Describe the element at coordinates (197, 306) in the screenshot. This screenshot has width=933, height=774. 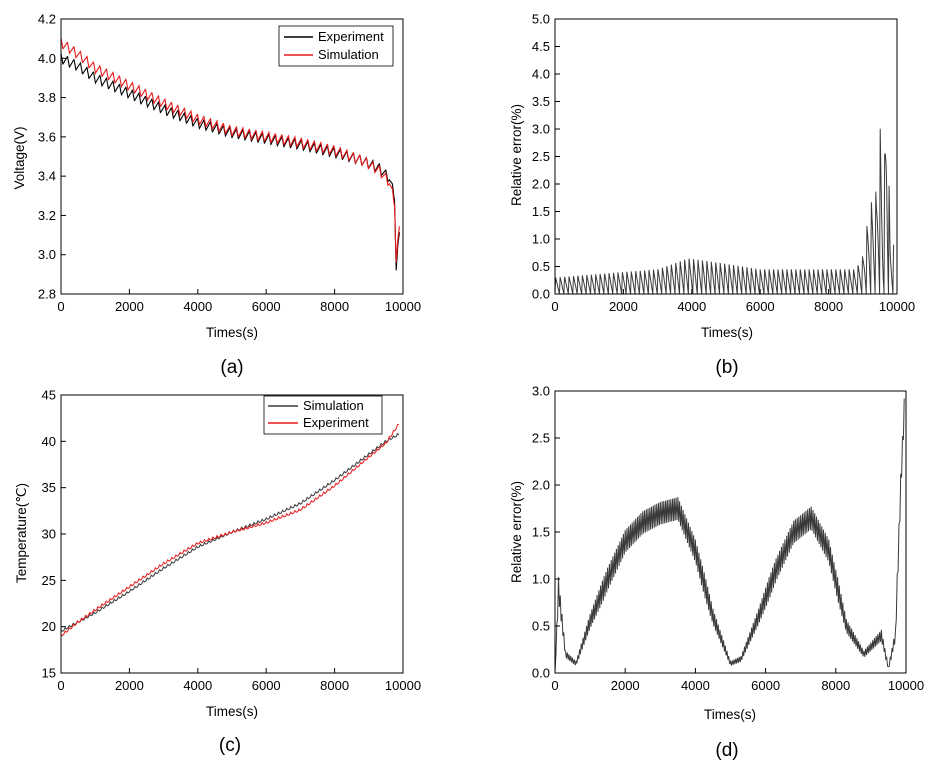
I see `x-tick-label-a: 4000` at that location.